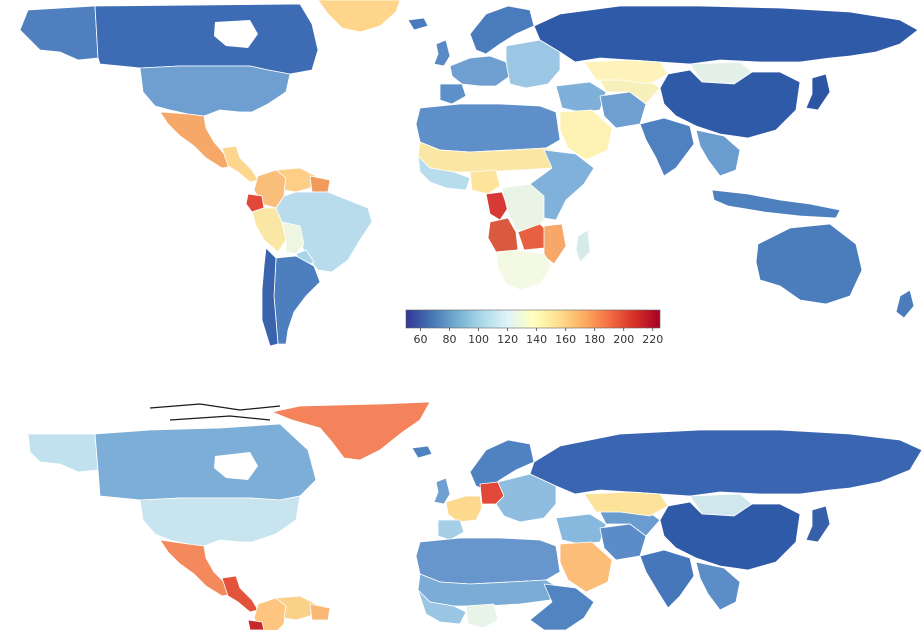 The width and height of the screenshot is (923, 630). What do you see at coordinates (623, 339) in the screenshot?
I see `legend-tick-label: 200` at bounding box center [623, 339].